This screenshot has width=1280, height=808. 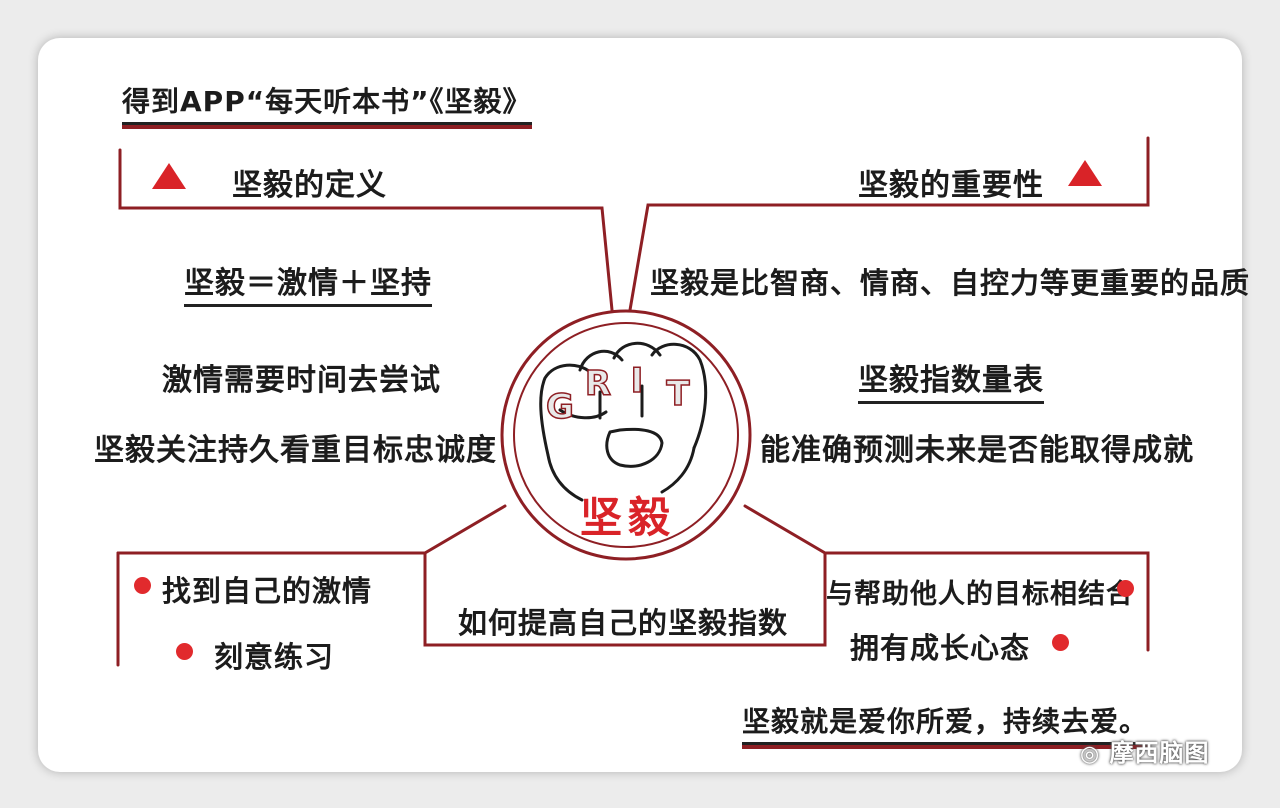 I want to click on knuckle-letter: R, so click(x=598, y=384).